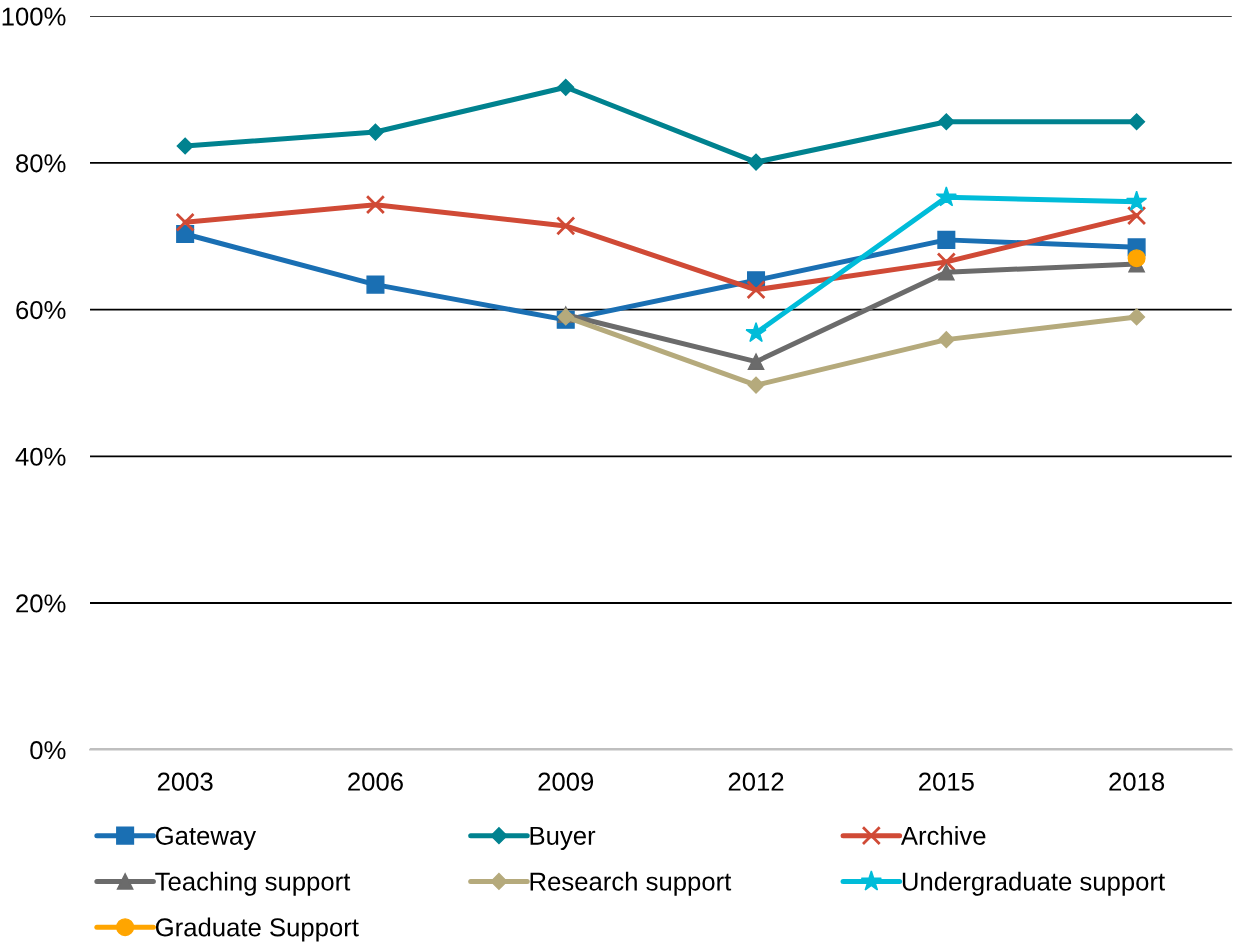 The height and width of the screenshot is (949, 1233). I want to click on y-tick-label: 40%, so click(40, 456).